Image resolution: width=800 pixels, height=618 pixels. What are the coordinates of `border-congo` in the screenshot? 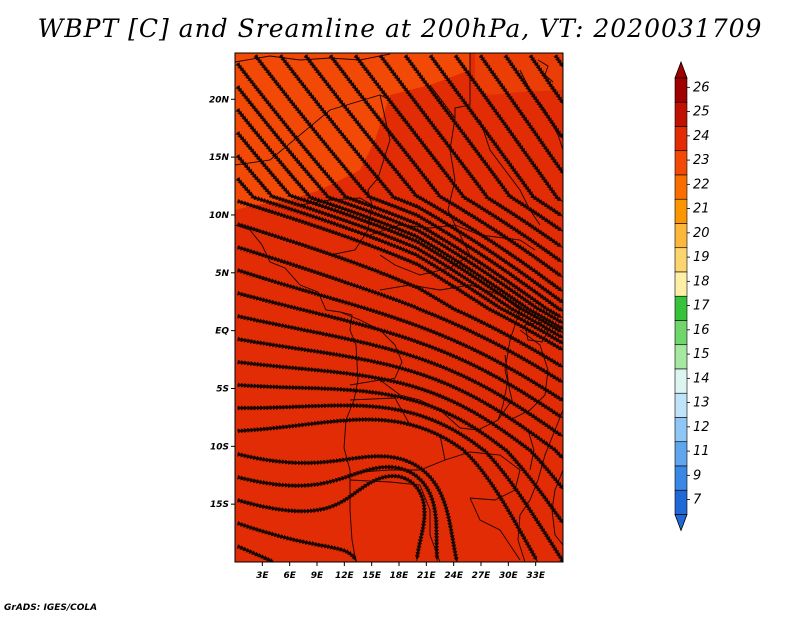 It's located at (371, 347).